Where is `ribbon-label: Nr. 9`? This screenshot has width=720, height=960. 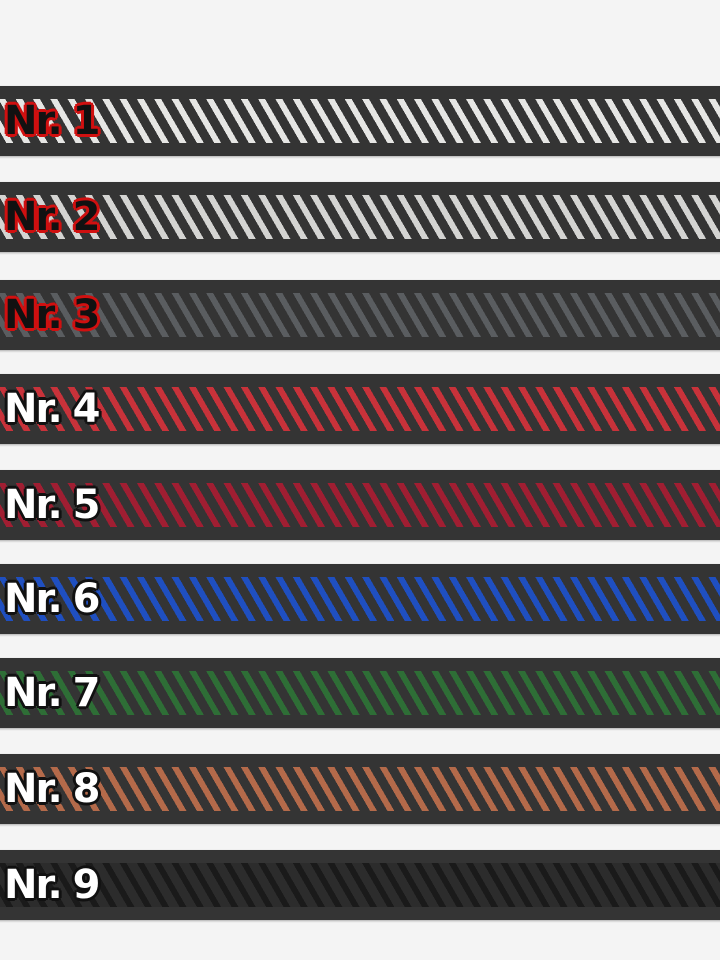
ribbon-label: Nr. 9 is located at coordinates (52, 885).